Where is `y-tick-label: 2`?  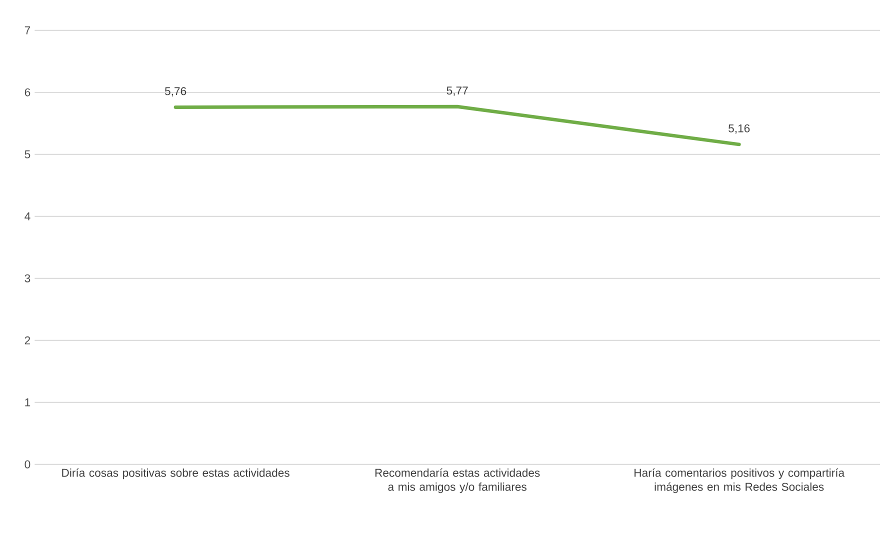 y-tick-label: 2 is located at coordinates (27, 340).